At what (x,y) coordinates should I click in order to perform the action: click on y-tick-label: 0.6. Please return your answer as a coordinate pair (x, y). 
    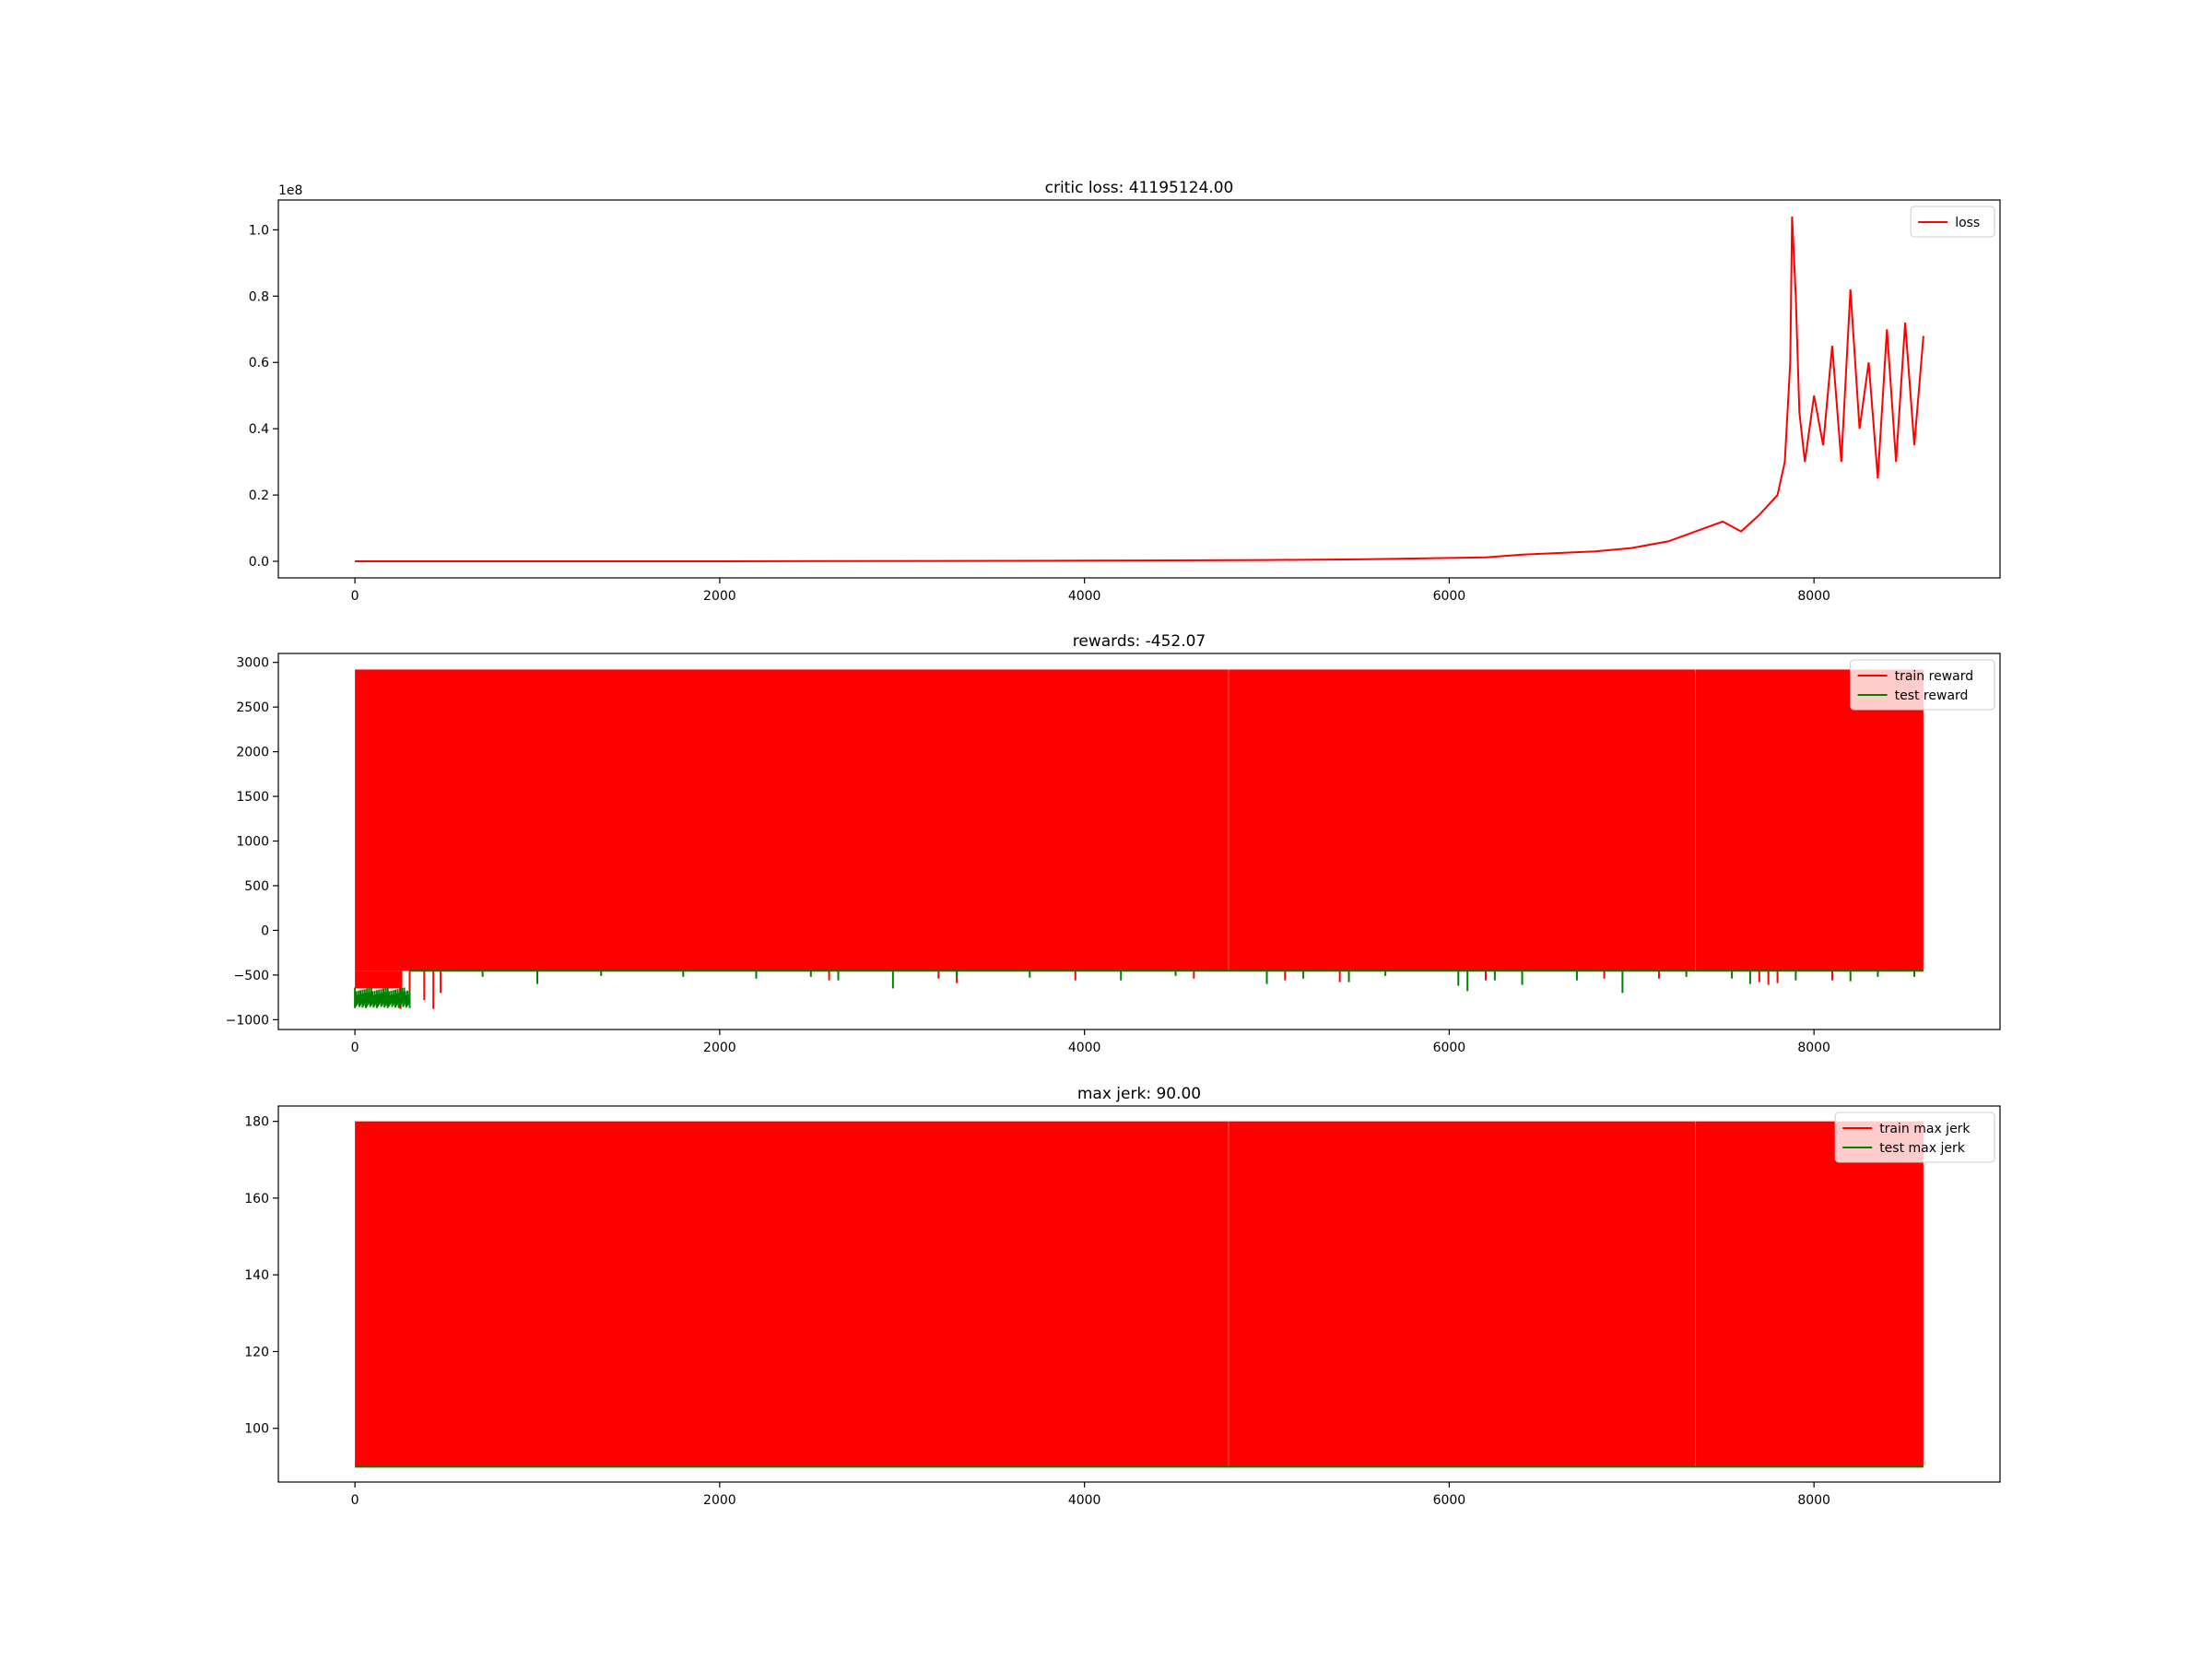
    Looking at the image, I should click on (259, 363).